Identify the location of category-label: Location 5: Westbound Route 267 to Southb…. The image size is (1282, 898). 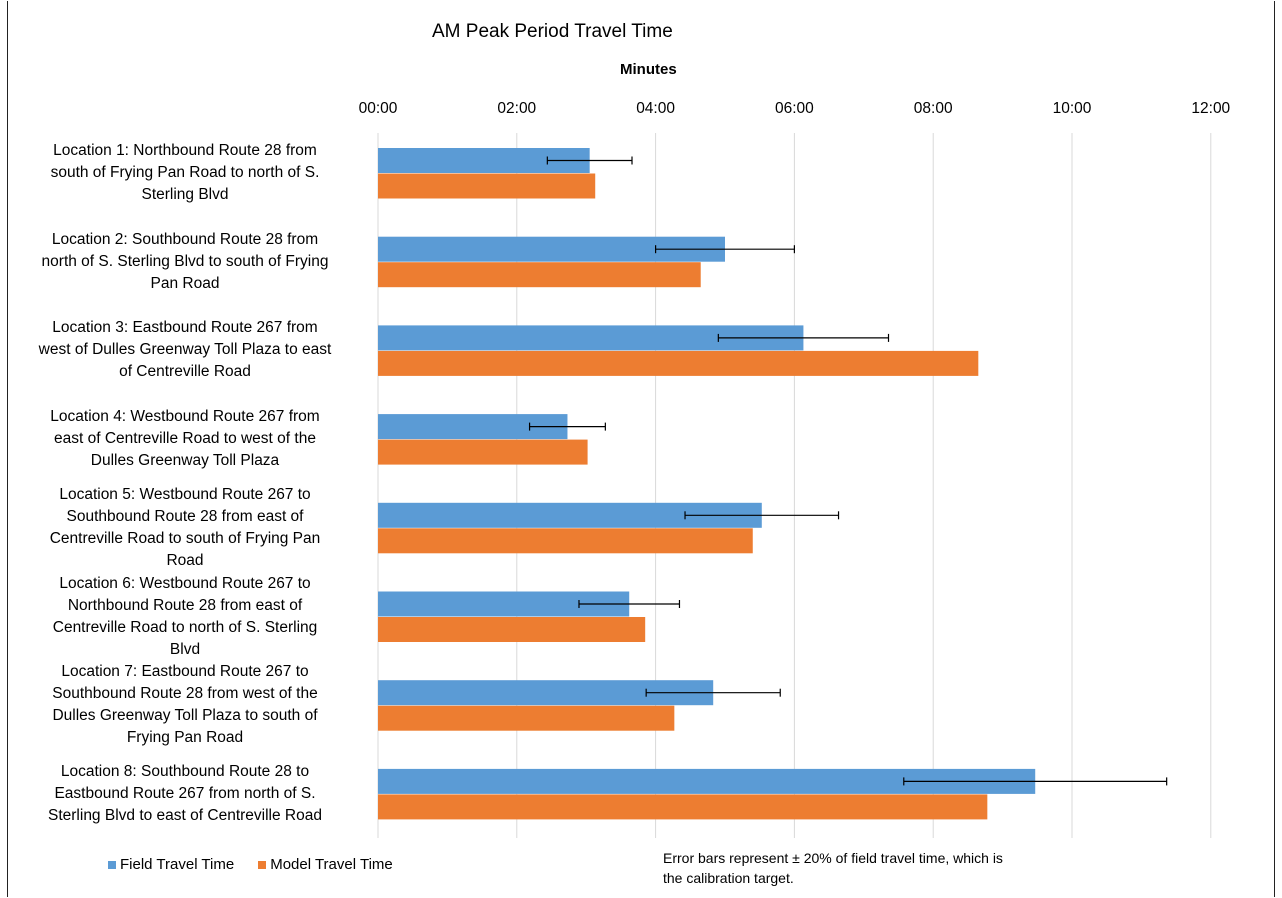
(185, 528).